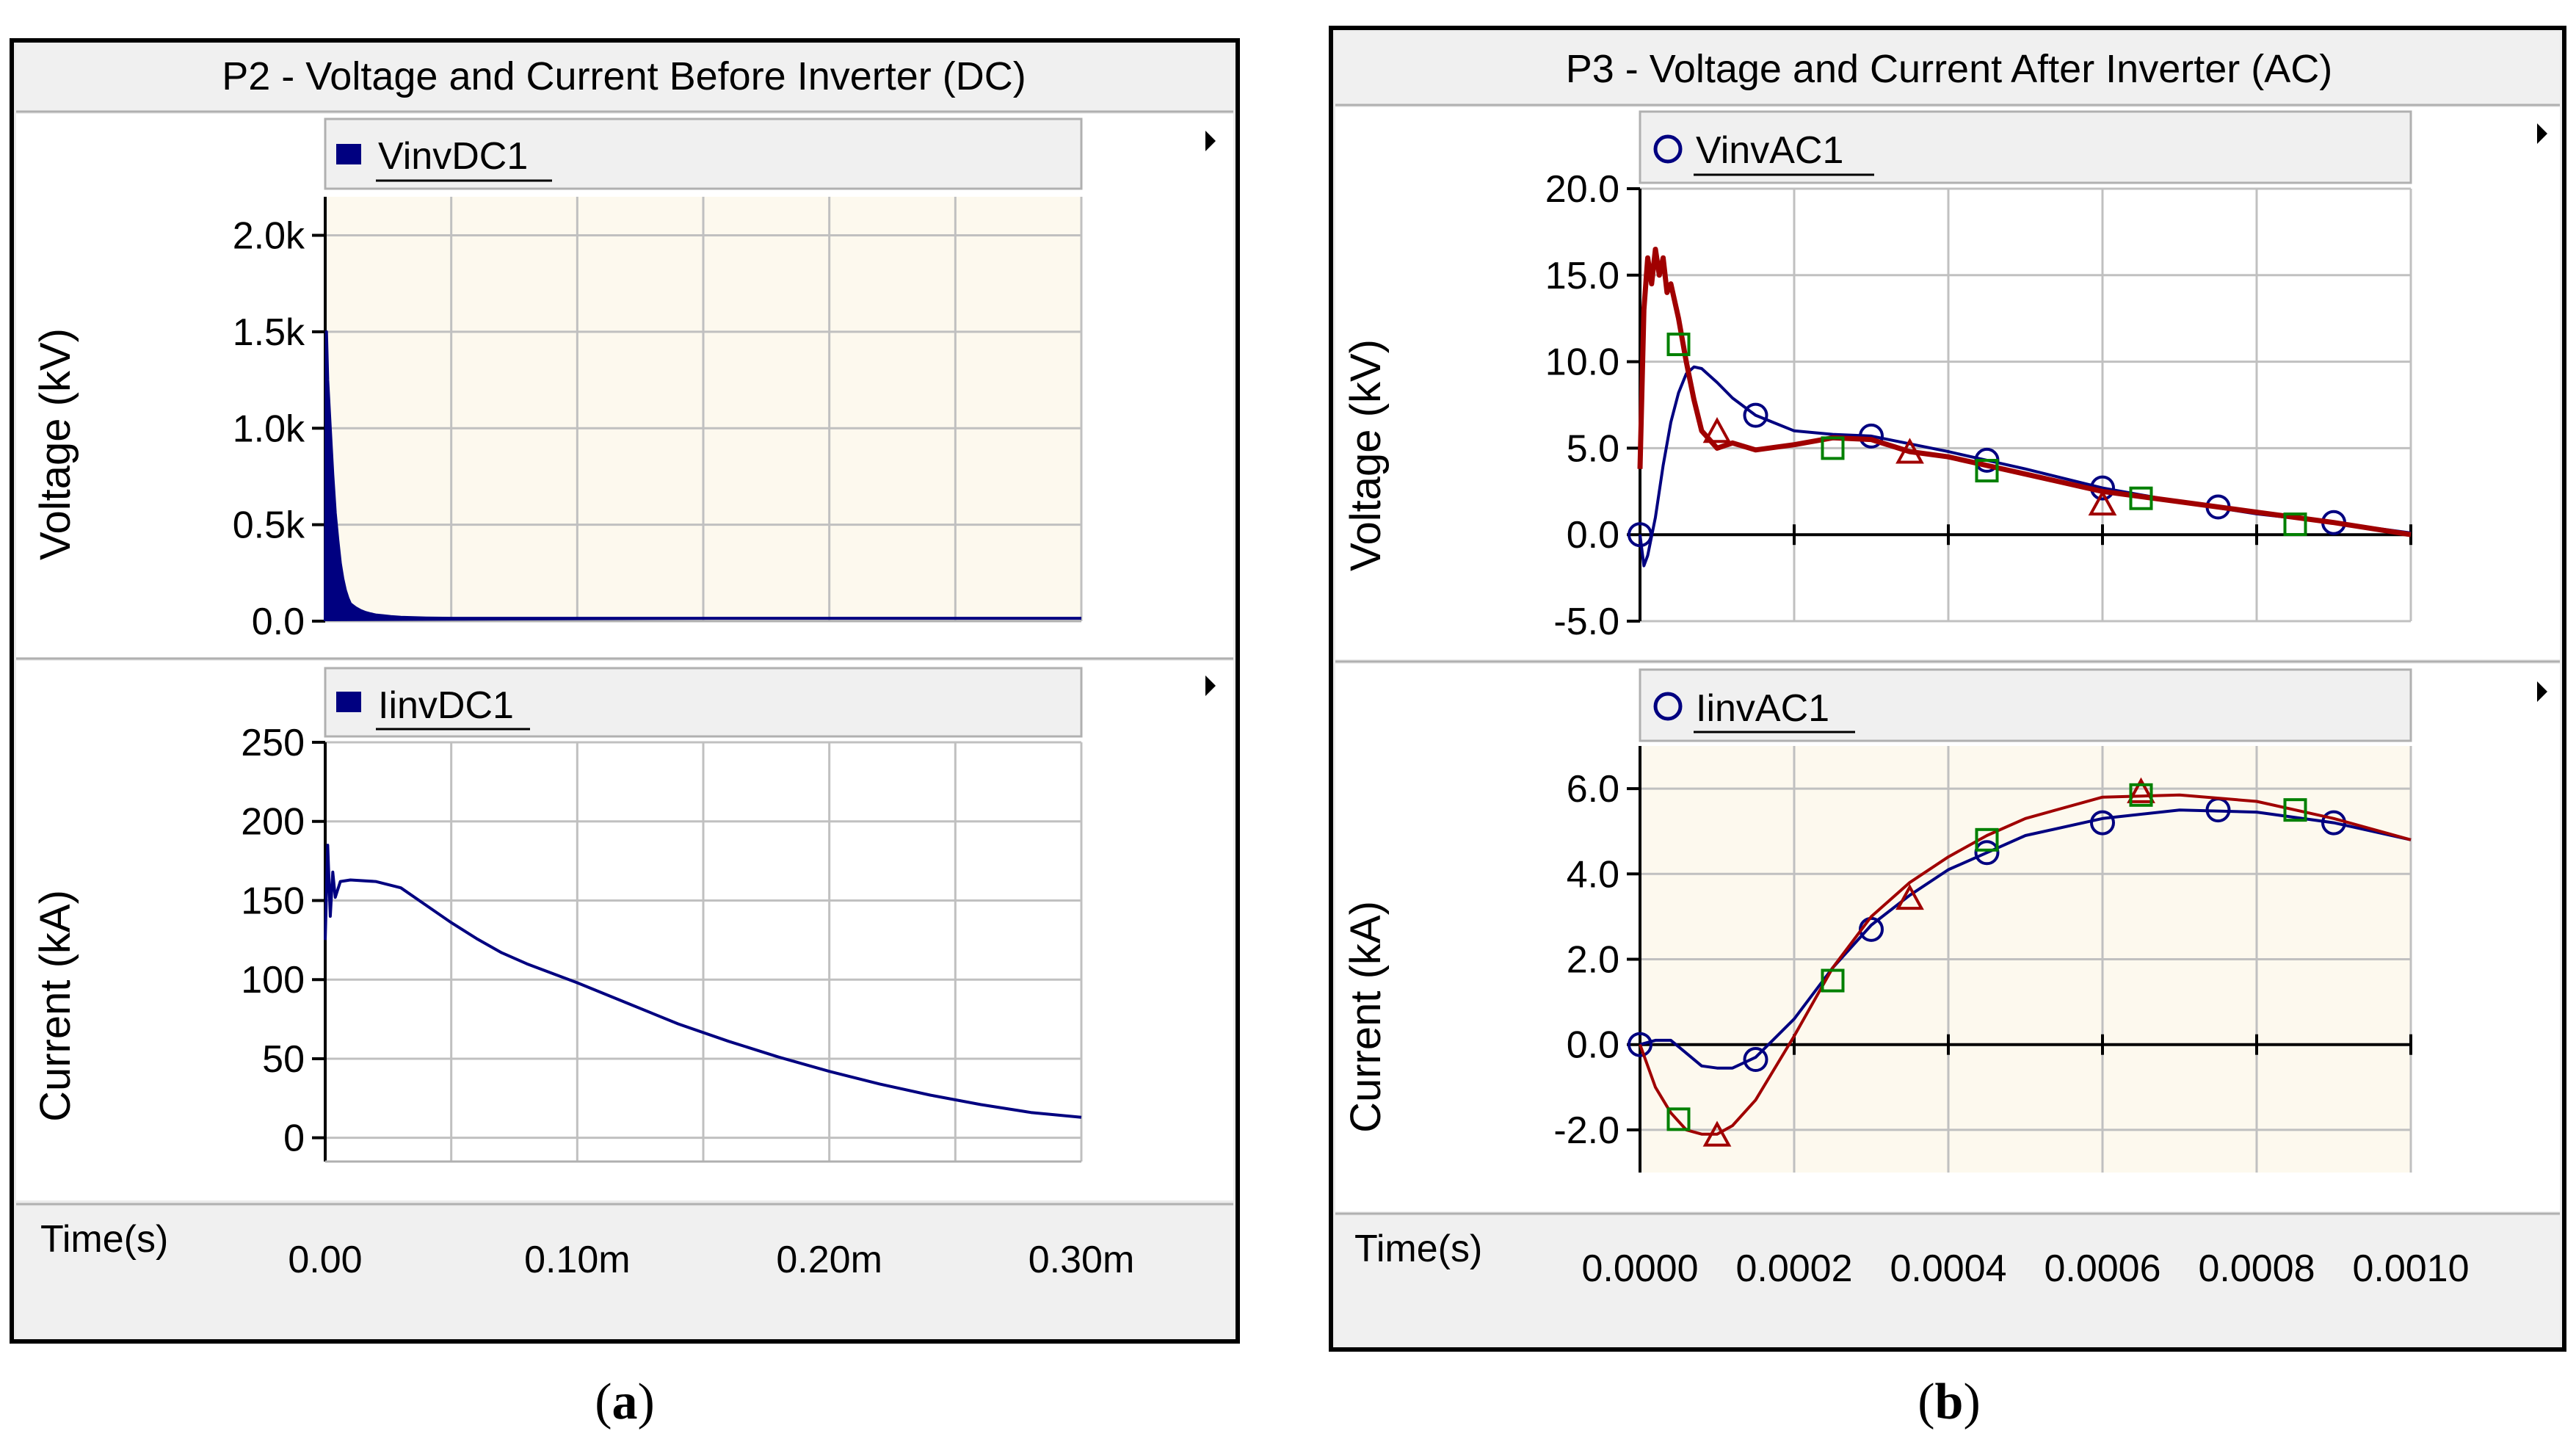  Describe the element at coordinates (1640, 1268) in the screenshot. I see `x-tick-label: 0.0000` at that location.